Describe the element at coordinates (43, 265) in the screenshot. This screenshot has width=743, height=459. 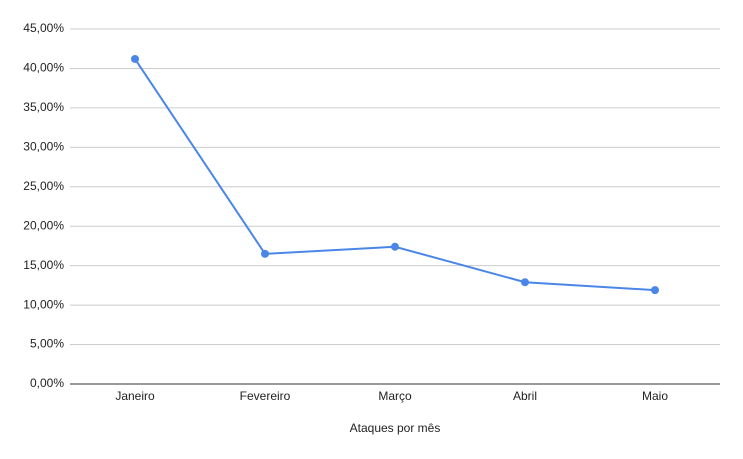
I see `y-tick-label: 15,00%` at that location.